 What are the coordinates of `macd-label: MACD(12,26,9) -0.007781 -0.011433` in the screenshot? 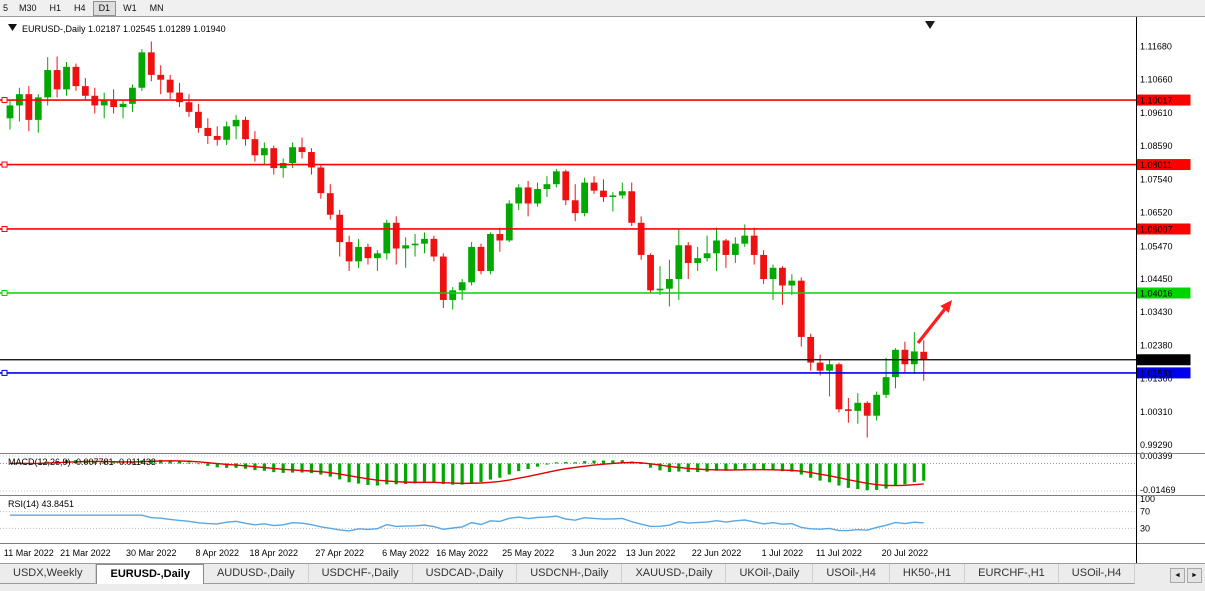 It's located at (82, 462).